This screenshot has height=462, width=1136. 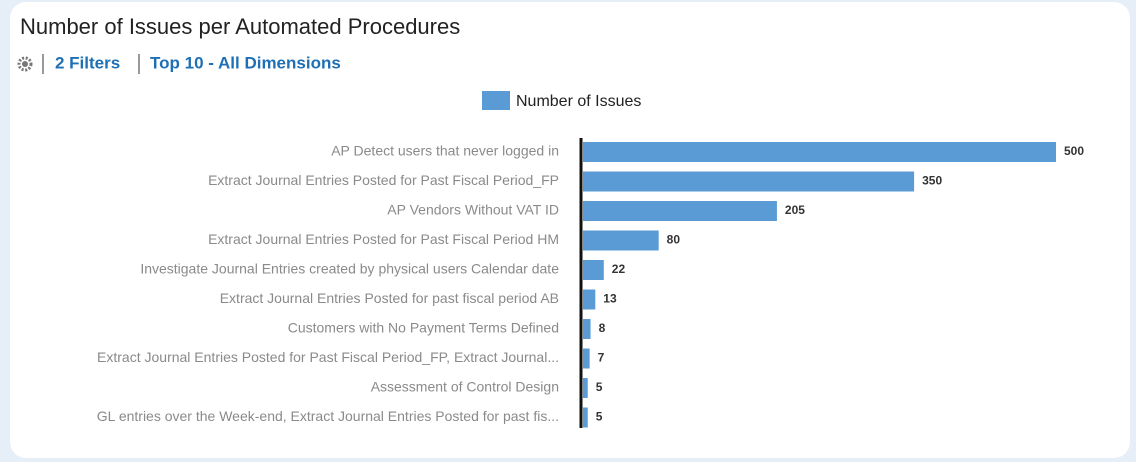 I want to click on ranking-link: Top 10 - All Dimensions, so click(x=245, y=62).